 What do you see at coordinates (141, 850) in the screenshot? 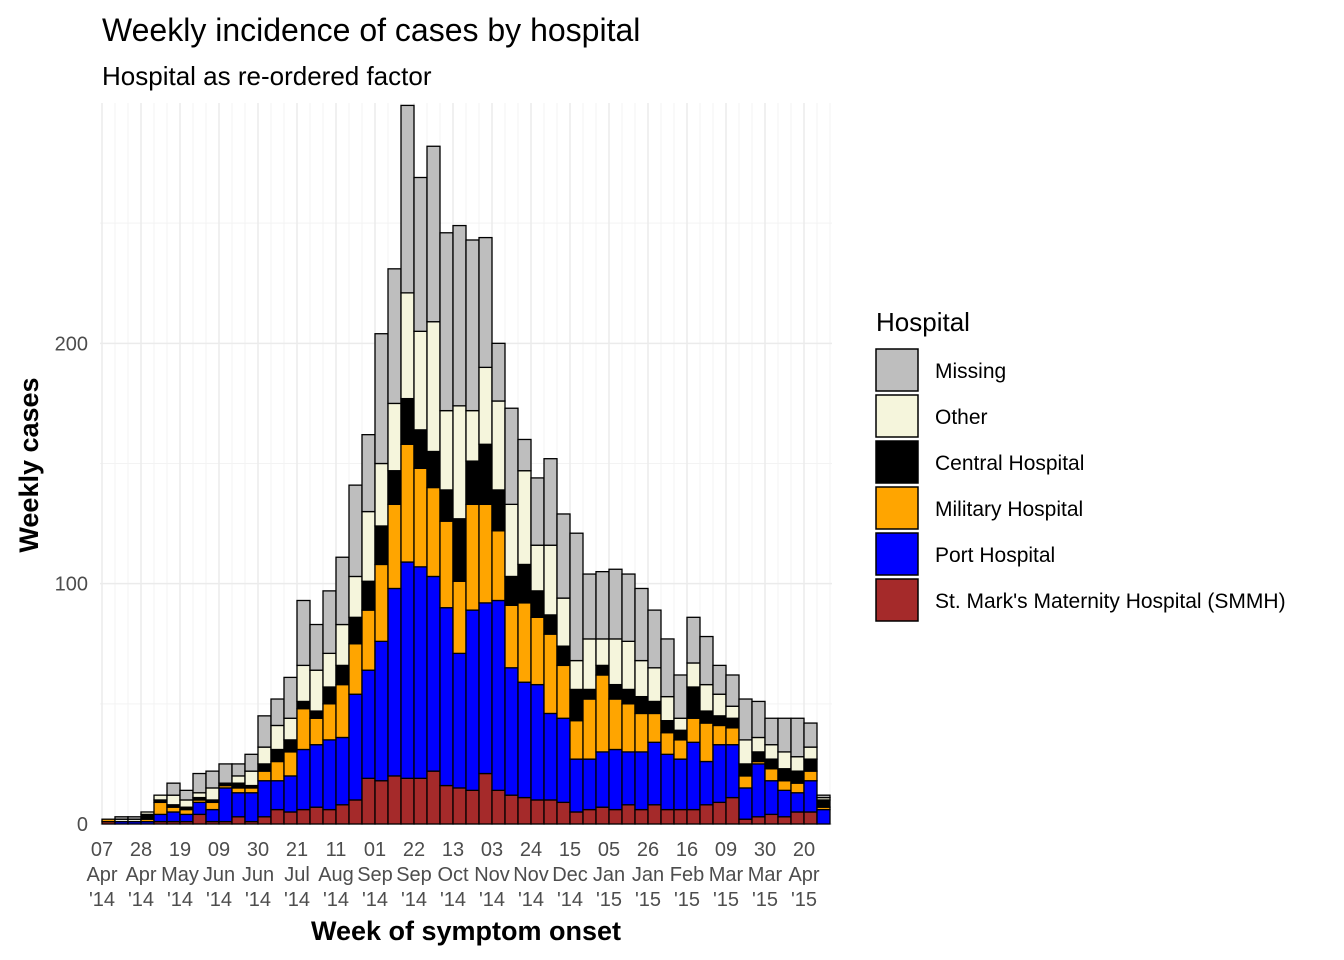
I see `x-tick-label-line: 28` at bounding box center [141, 850].